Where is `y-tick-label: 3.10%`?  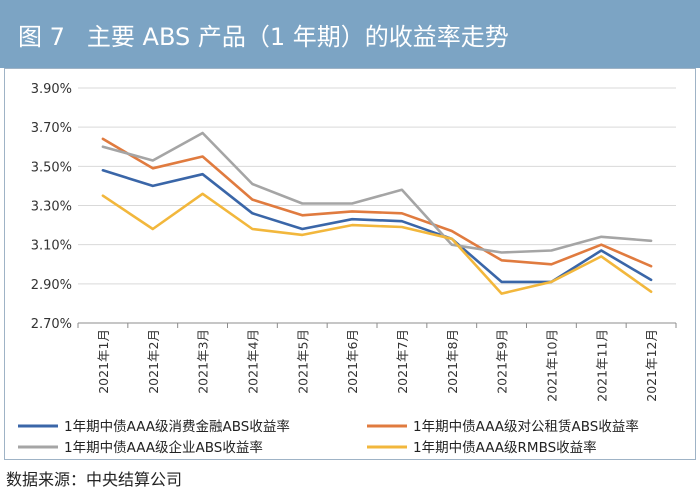 y-tick-label: 3.10% is located at coordinates (51, 246).